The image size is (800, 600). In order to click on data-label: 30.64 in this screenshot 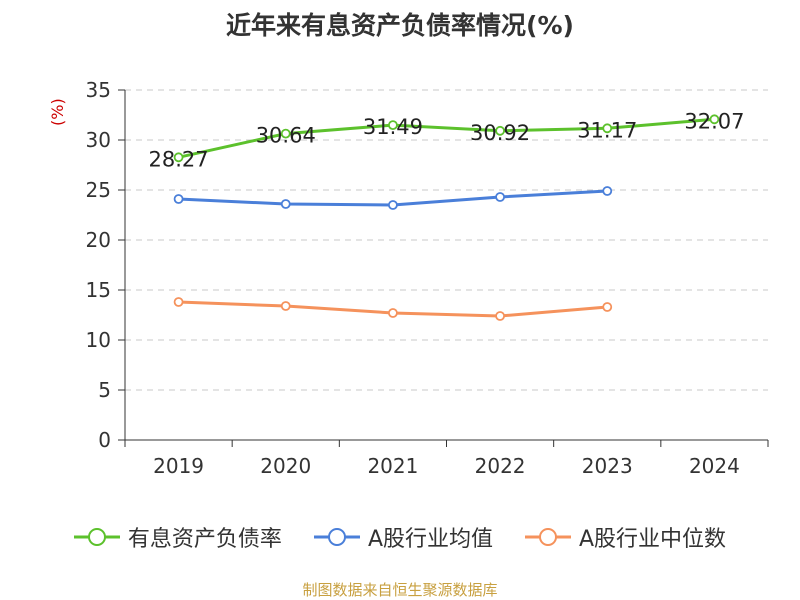, I will do `click(286, 136)`.